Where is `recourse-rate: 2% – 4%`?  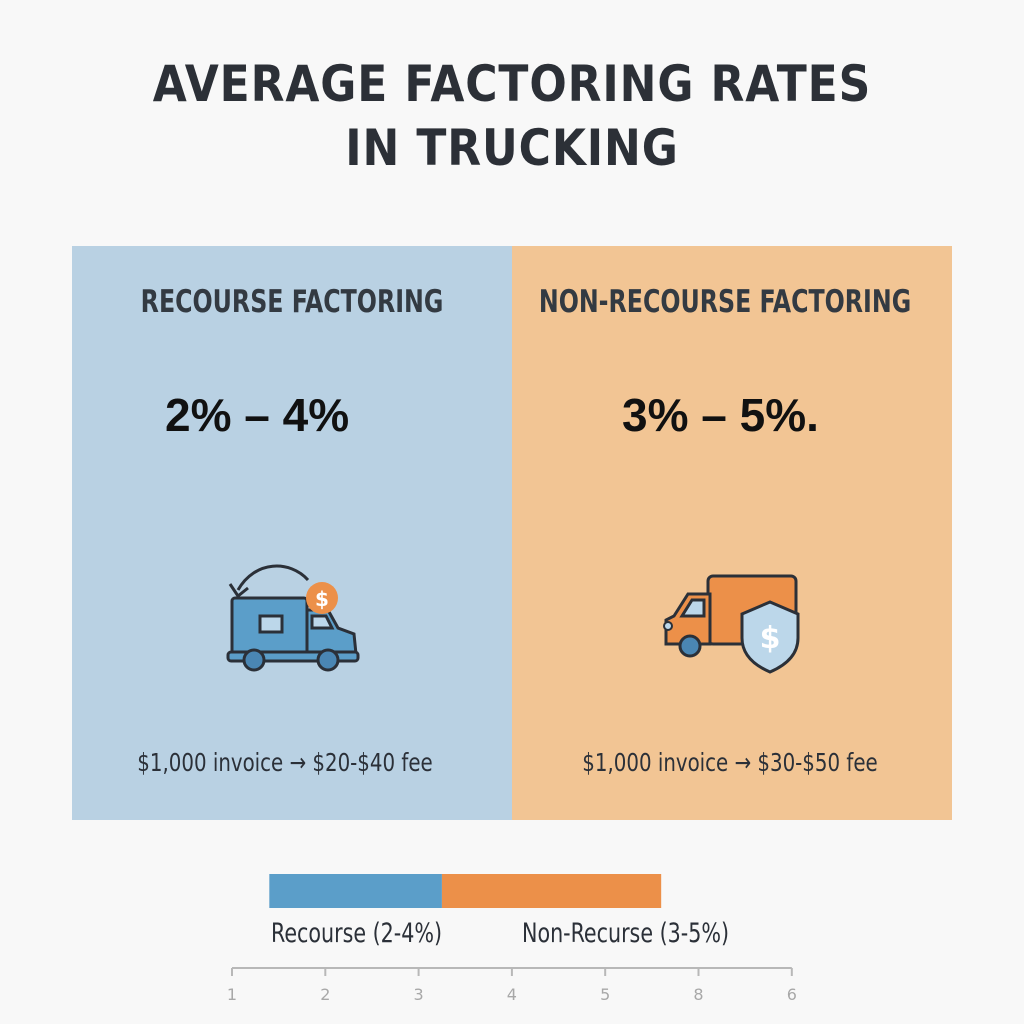
recourse-rate: 2% – 4% is located at coordinates (257, 415).